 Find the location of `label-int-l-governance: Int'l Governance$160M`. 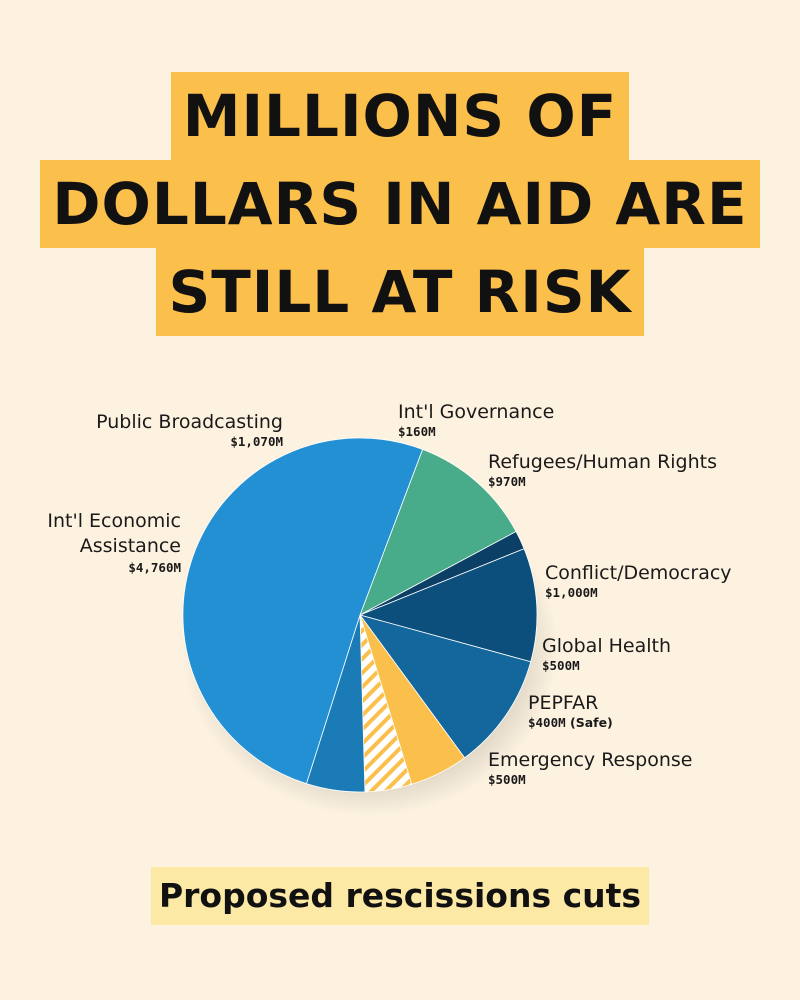

label-int-l-governance: Int'l Governance$160M is located at coordinates (476, 420).